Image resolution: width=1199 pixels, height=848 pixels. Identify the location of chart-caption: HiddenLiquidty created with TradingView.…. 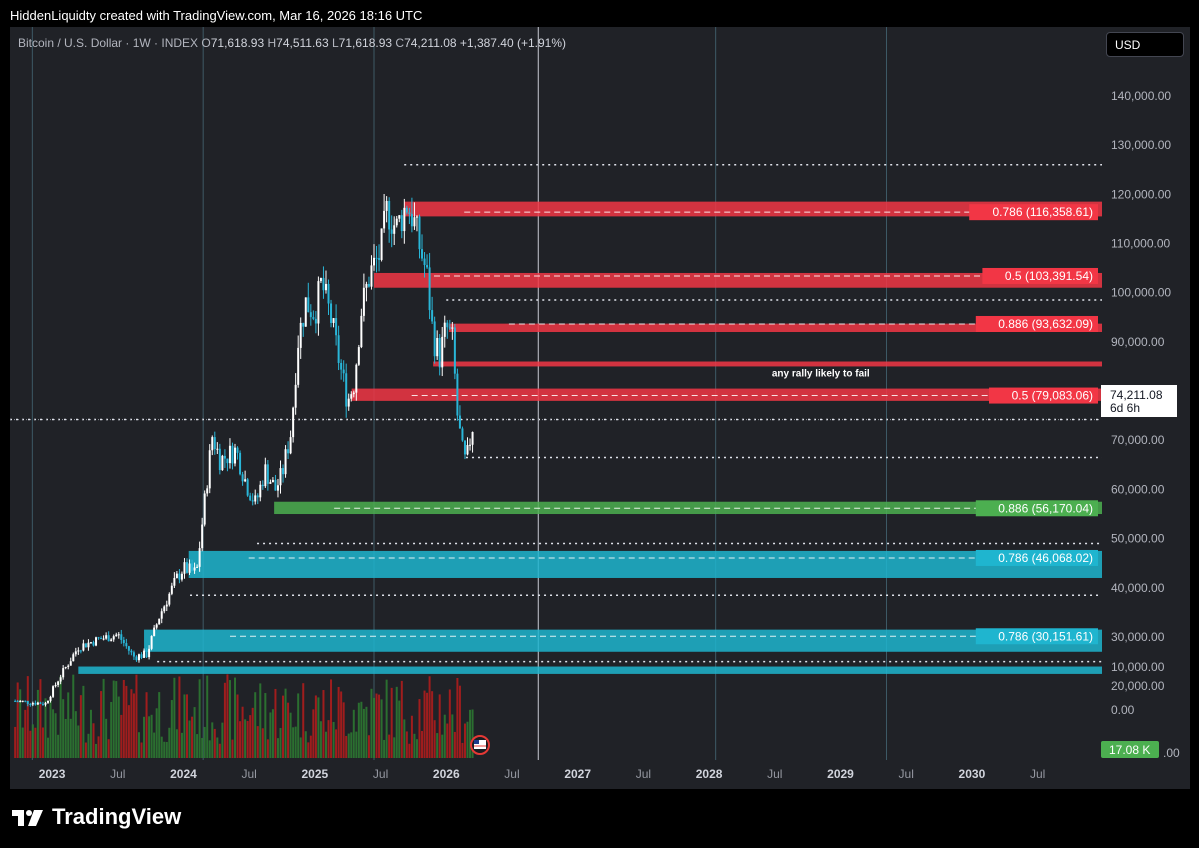
(216, 15).